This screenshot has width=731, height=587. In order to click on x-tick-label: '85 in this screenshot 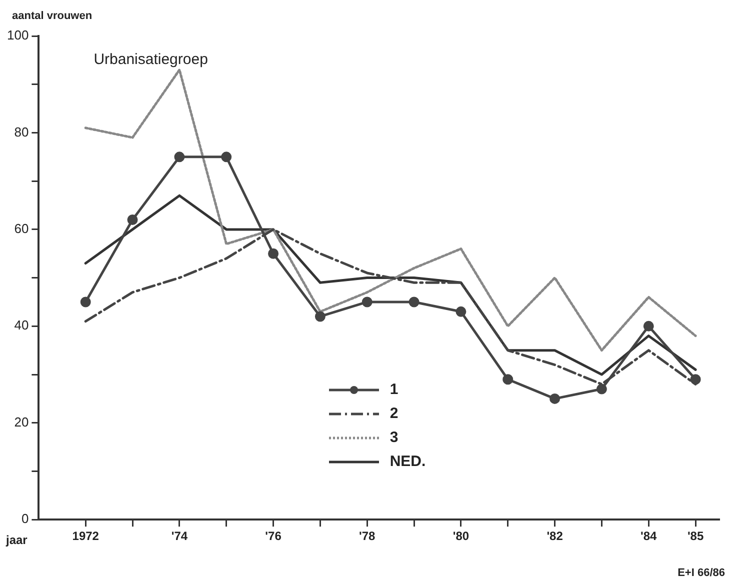, I will do `click(695, 536)`.